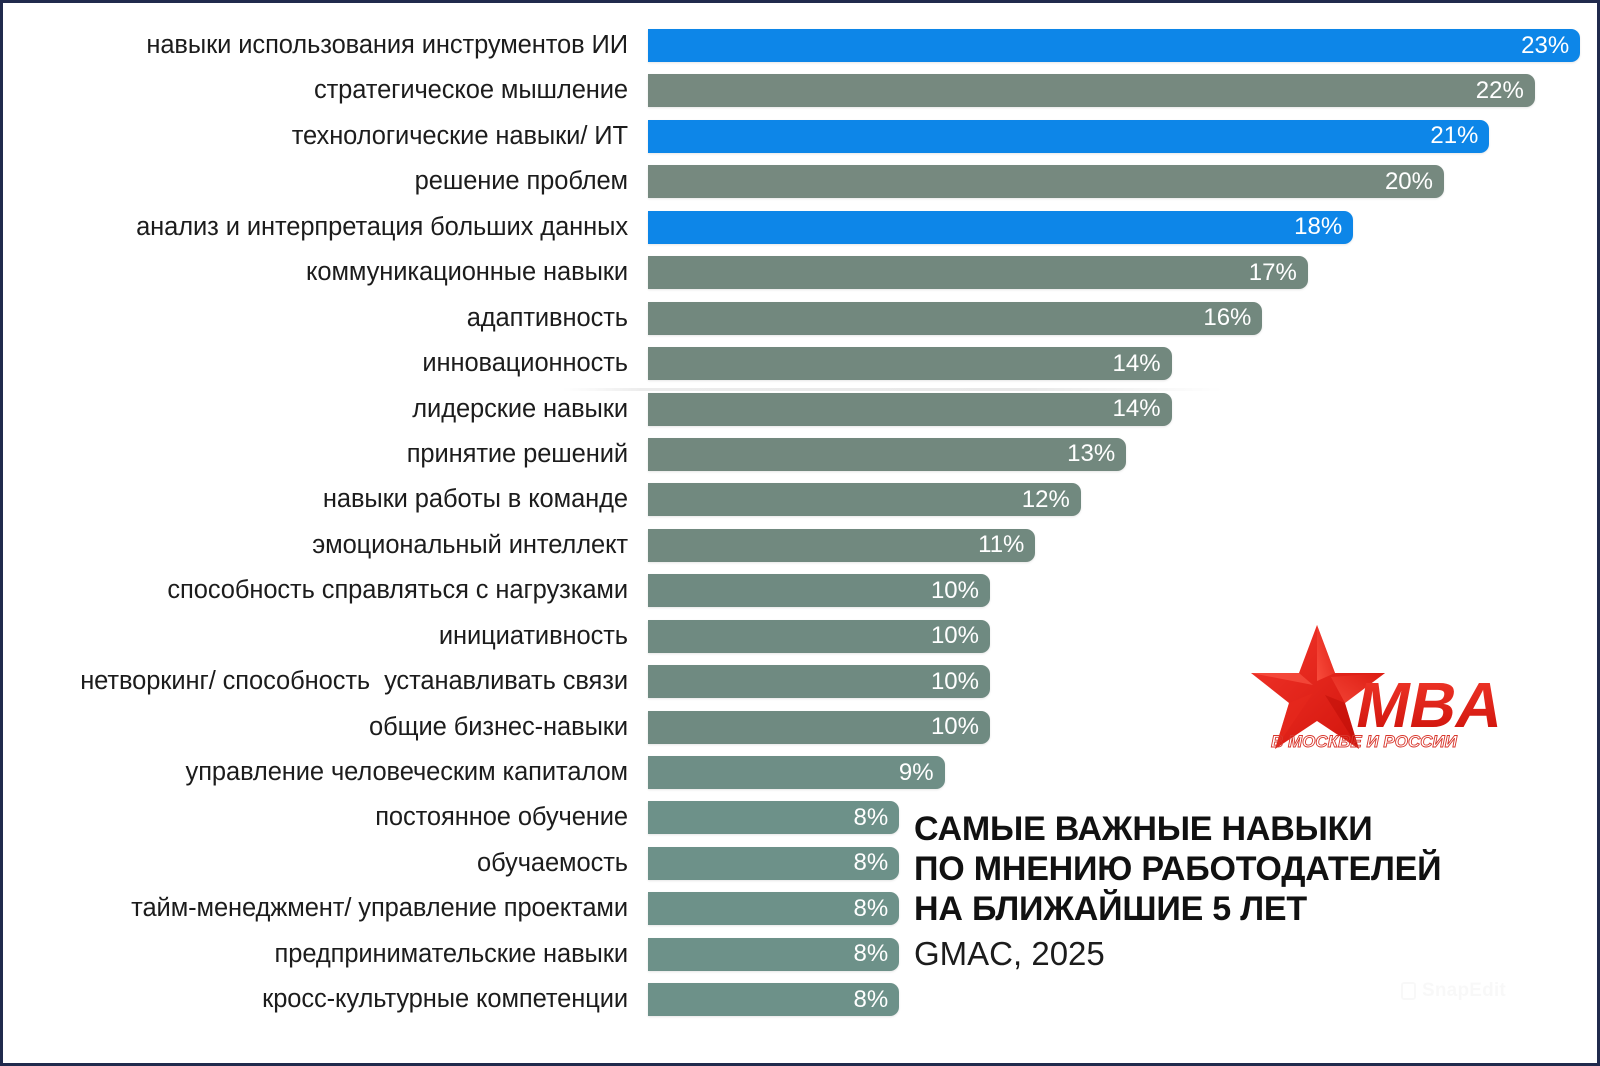  I want to click on bar-track: 22%, so click(1122, 91).